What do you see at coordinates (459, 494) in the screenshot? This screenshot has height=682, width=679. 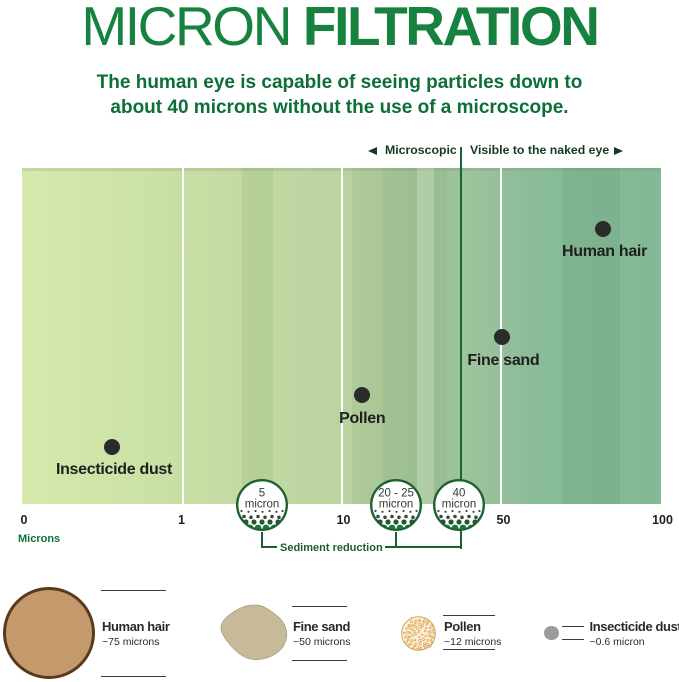 I see `svg-text: 40` at bounding box center [459, 494].